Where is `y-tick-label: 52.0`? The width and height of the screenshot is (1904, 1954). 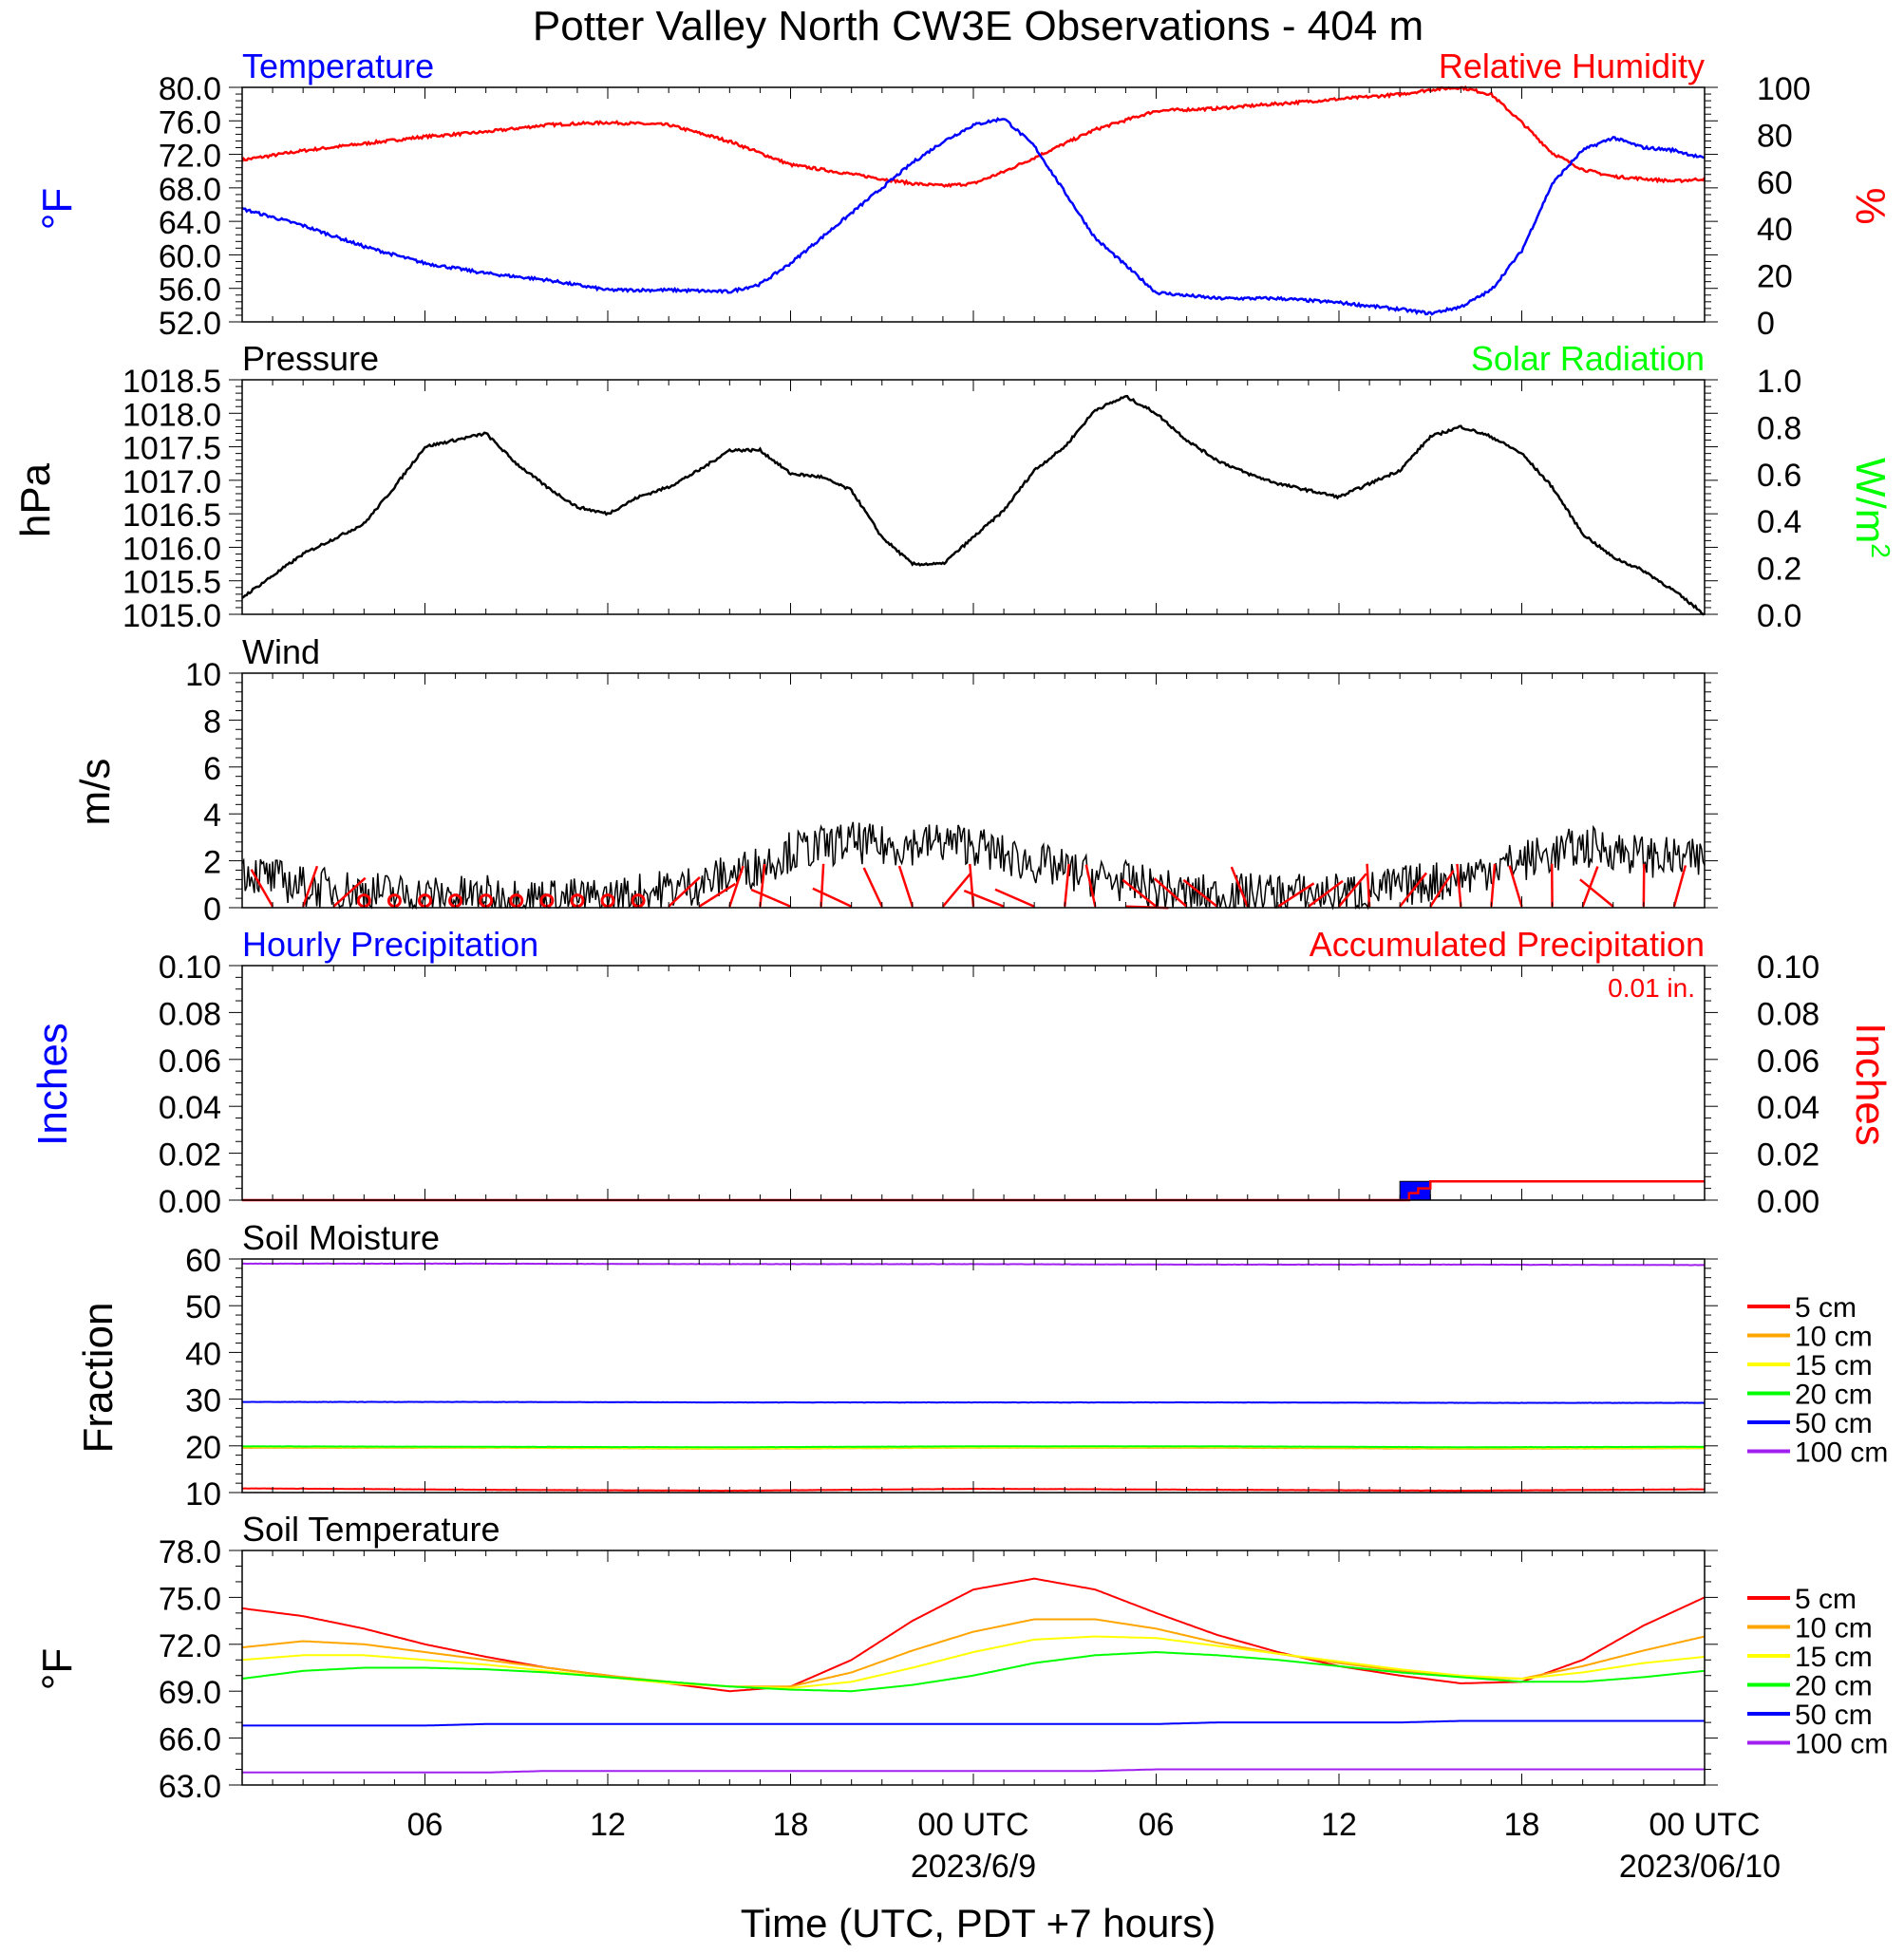 y-tick-label: 52.0 is located at coordinates (190, 324).